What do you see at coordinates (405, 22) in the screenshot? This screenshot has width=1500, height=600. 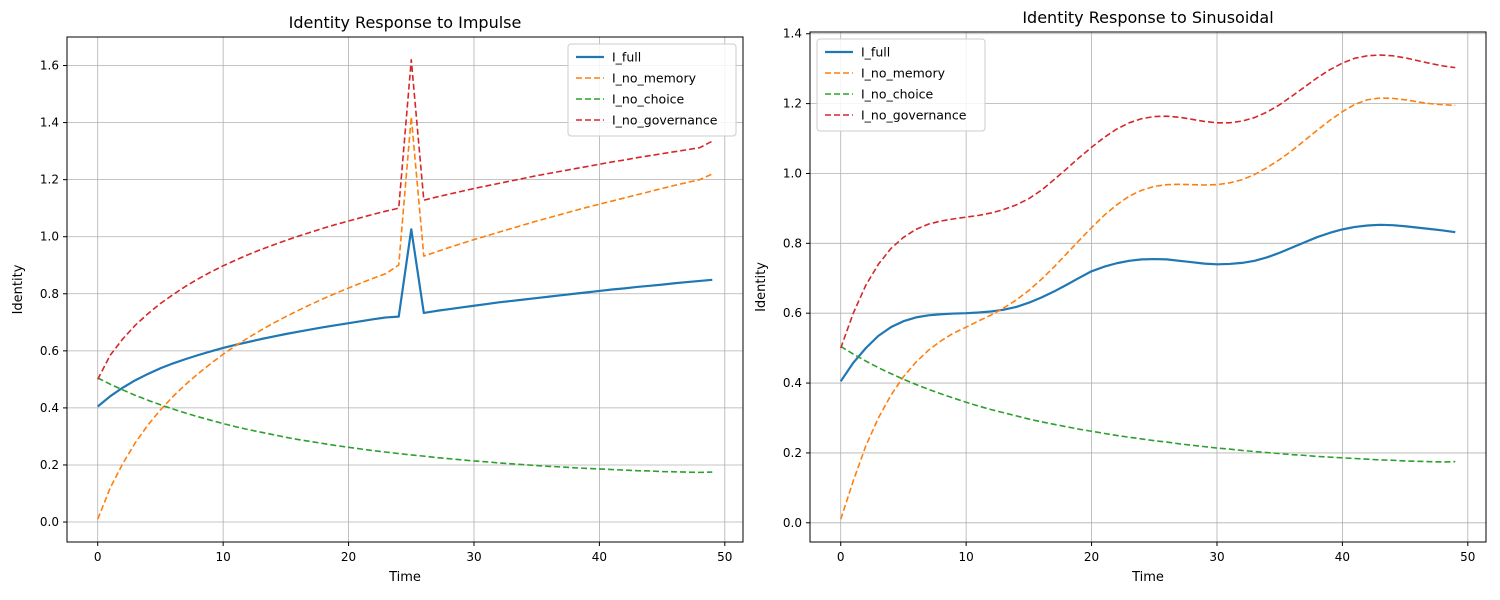 I see `chart-title: Identity Response to Impulse` at bounding box center [405, 22].